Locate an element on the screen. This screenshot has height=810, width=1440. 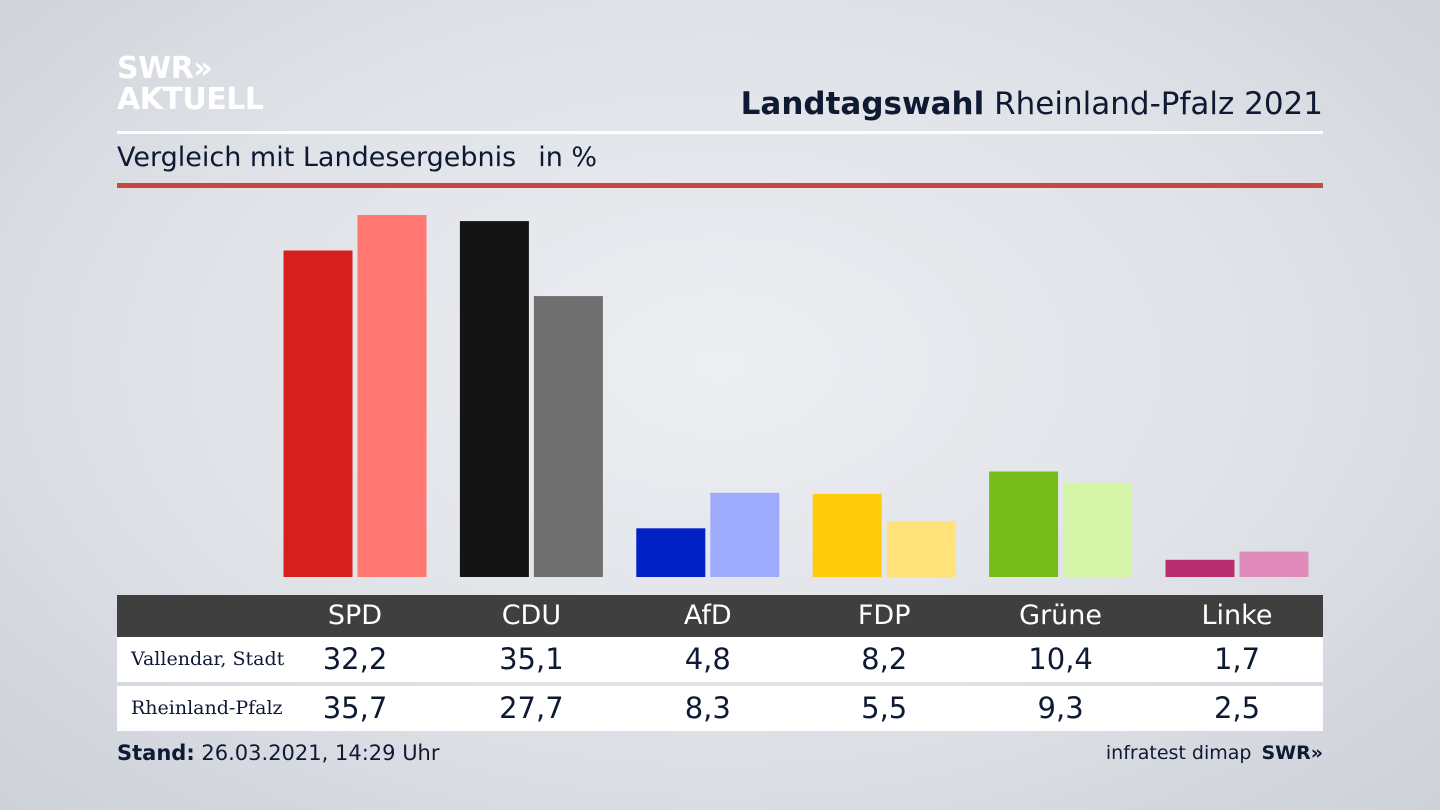
page-title: Landtagswahl Rheinland-Pfalz 2021 is located at coordinates (1032, 104).